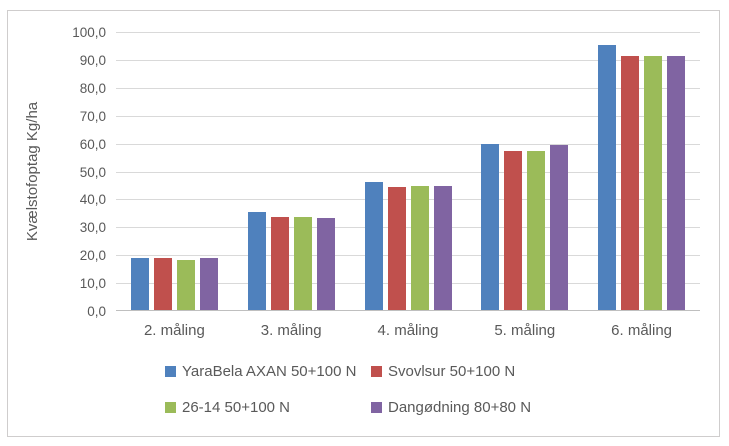  I want to click on x-axis-line, so click(408, 310).